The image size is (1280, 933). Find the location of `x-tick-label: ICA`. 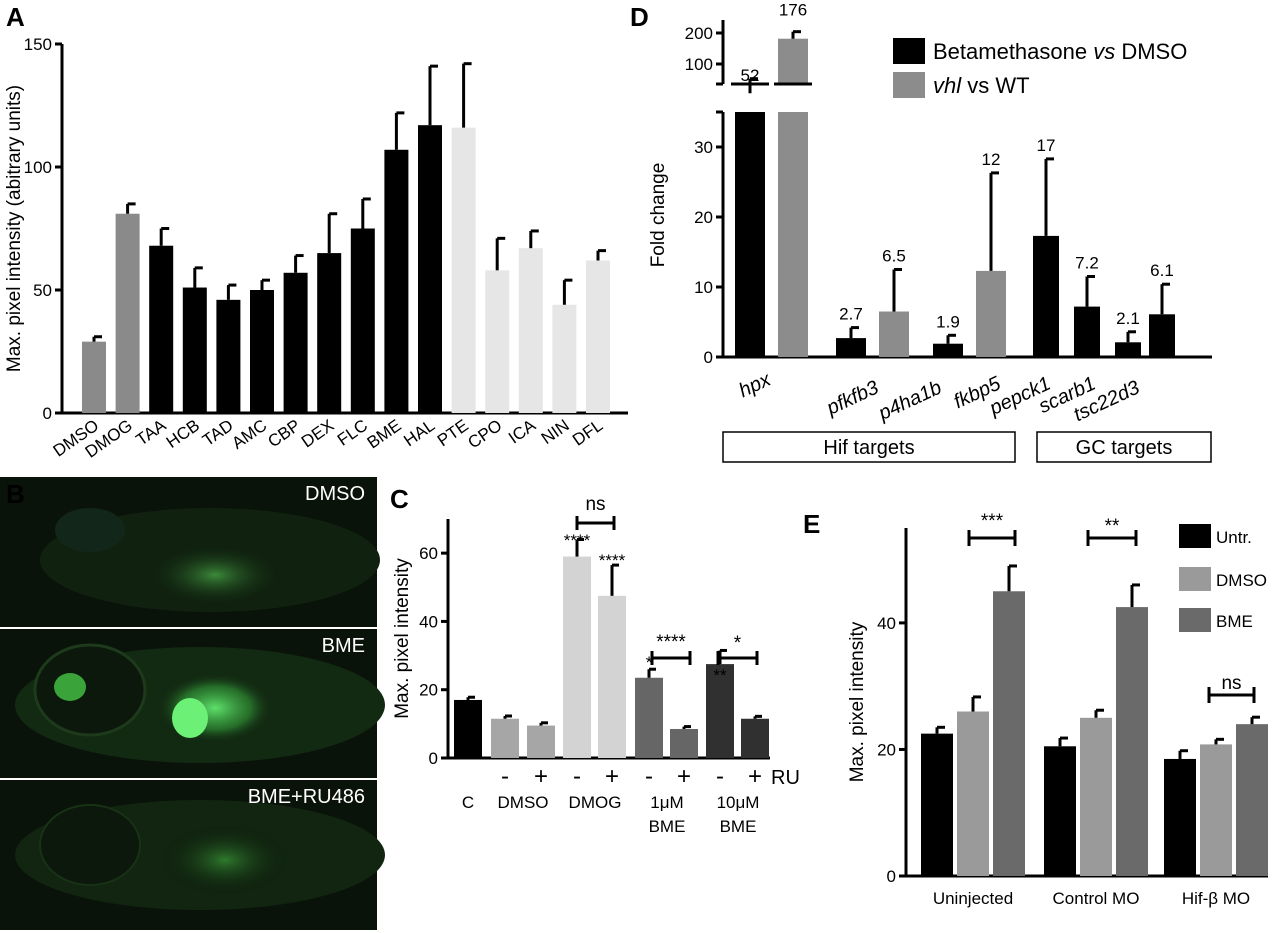

x-tick-label: ICA is located at coordinates (522, 431).